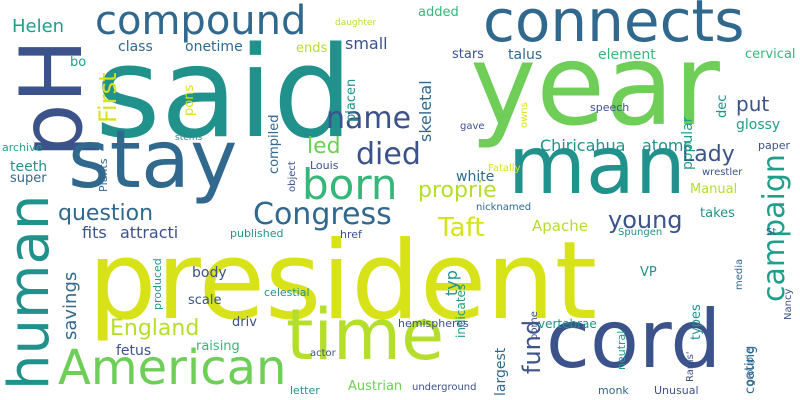 This screenshot has height=400, width=800. Describe the element at coordinates (157, 284) in the screenshot. I see `word-produced: produced` at that location.